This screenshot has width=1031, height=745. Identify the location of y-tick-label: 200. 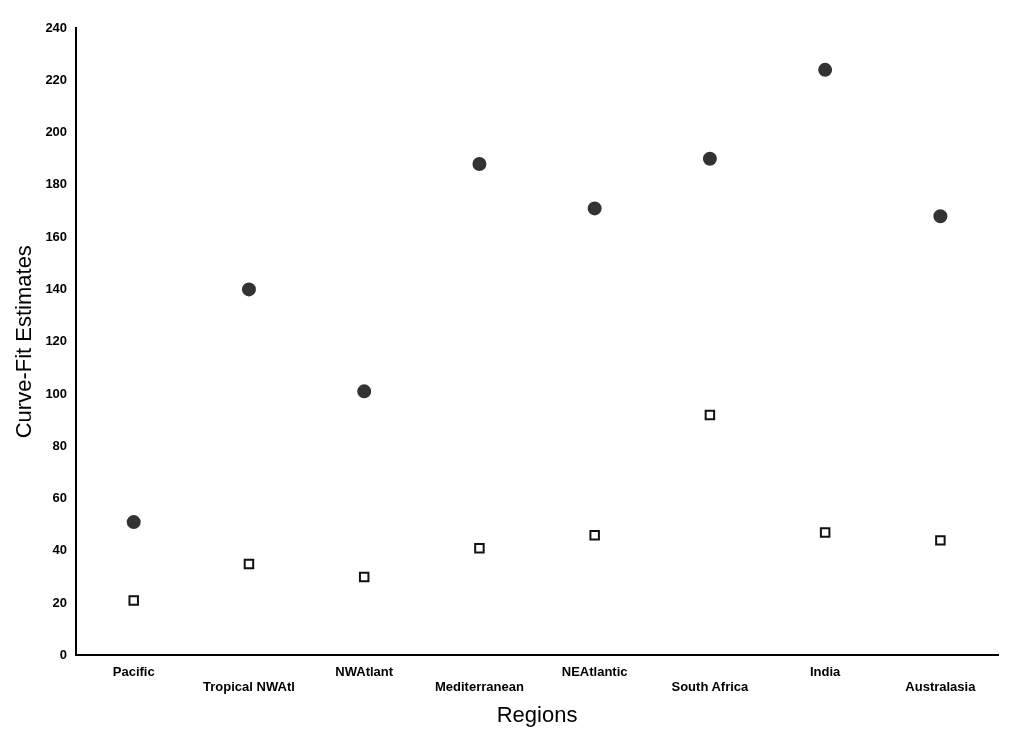
(56, 132).